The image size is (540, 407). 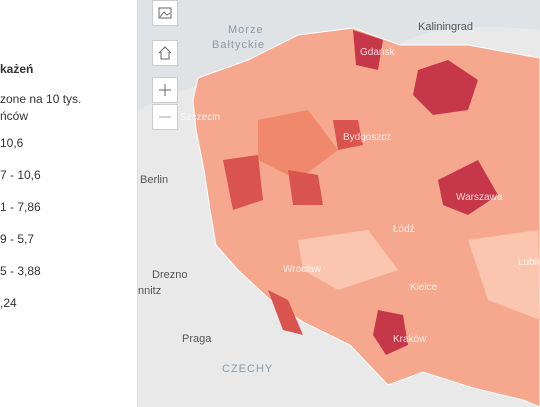 What do you see at coordinates (20, 175) in the screenshot?
I see `legend-item: 7 - 10,6` at bounding box center [20, 175].